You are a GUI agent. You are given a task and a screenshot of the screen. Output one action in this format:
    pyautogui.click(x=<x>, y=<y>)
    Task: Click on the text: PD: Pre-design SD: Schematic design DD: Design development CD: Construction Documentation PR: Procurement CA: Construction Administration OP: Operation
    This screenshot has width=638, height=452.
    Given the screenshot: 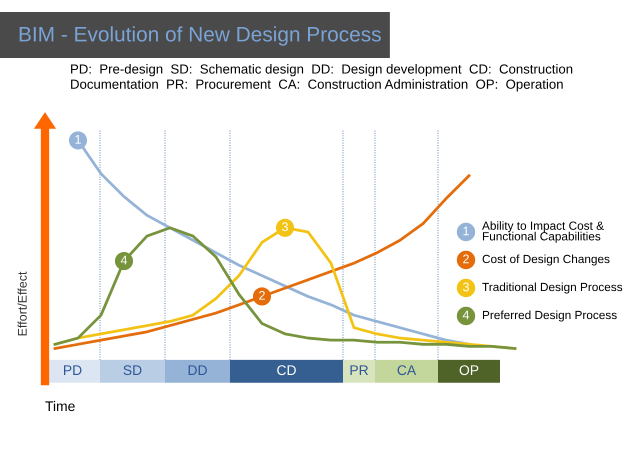 What is the action you would take?
    pyautogui.click(x=321, y=78)
    